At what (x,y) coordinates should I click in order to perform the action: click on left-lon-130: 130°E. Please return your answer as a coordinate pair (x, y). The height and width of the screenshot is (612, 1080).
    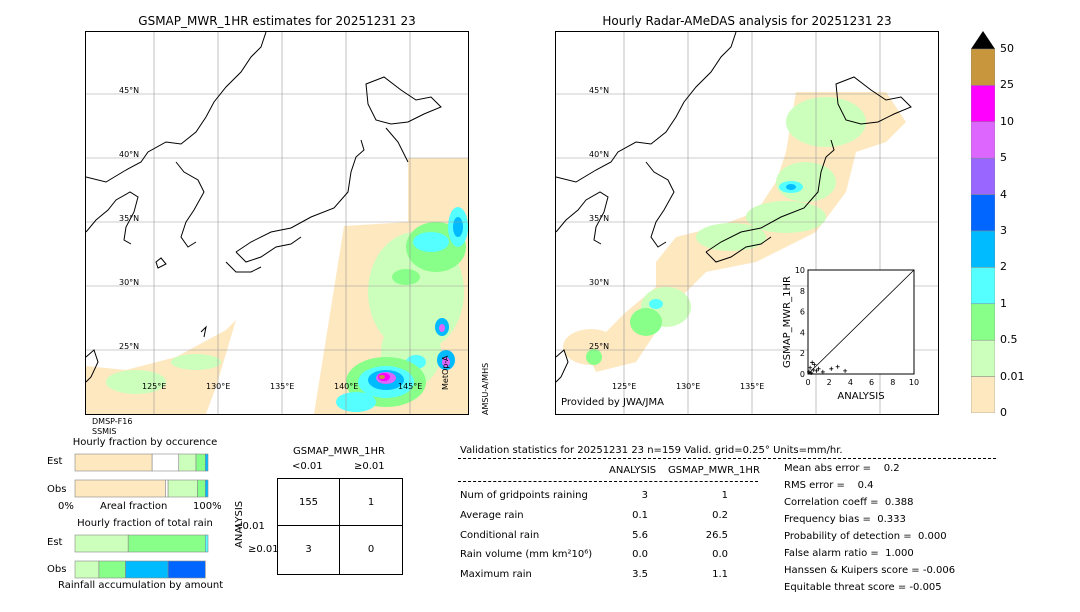
    Looking at the image, I should click on (218, 386).